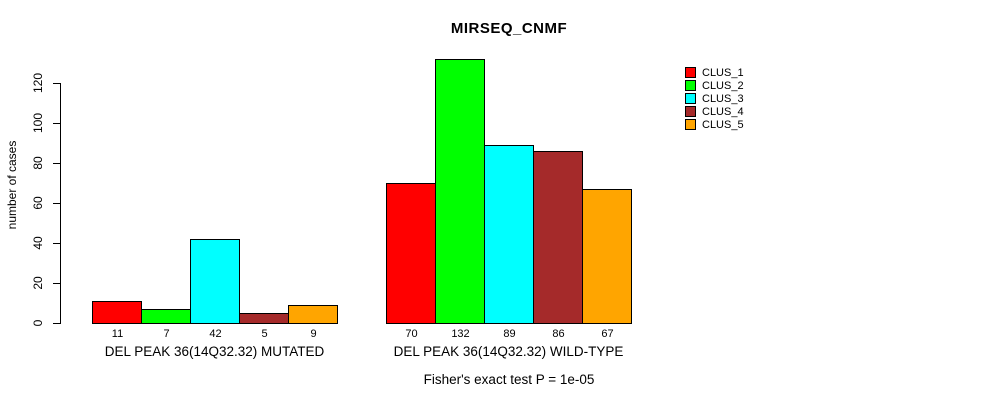  I want to click on y-tick-label: 80, so click(38, 163).